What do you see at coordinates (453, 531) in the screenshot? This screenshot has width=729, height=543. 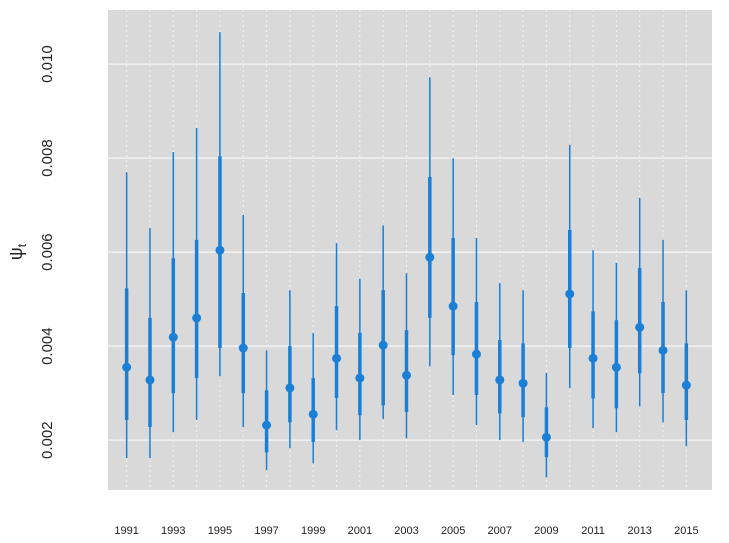 I see `x-tick-label: 2005` at bounding box center [453, 531].